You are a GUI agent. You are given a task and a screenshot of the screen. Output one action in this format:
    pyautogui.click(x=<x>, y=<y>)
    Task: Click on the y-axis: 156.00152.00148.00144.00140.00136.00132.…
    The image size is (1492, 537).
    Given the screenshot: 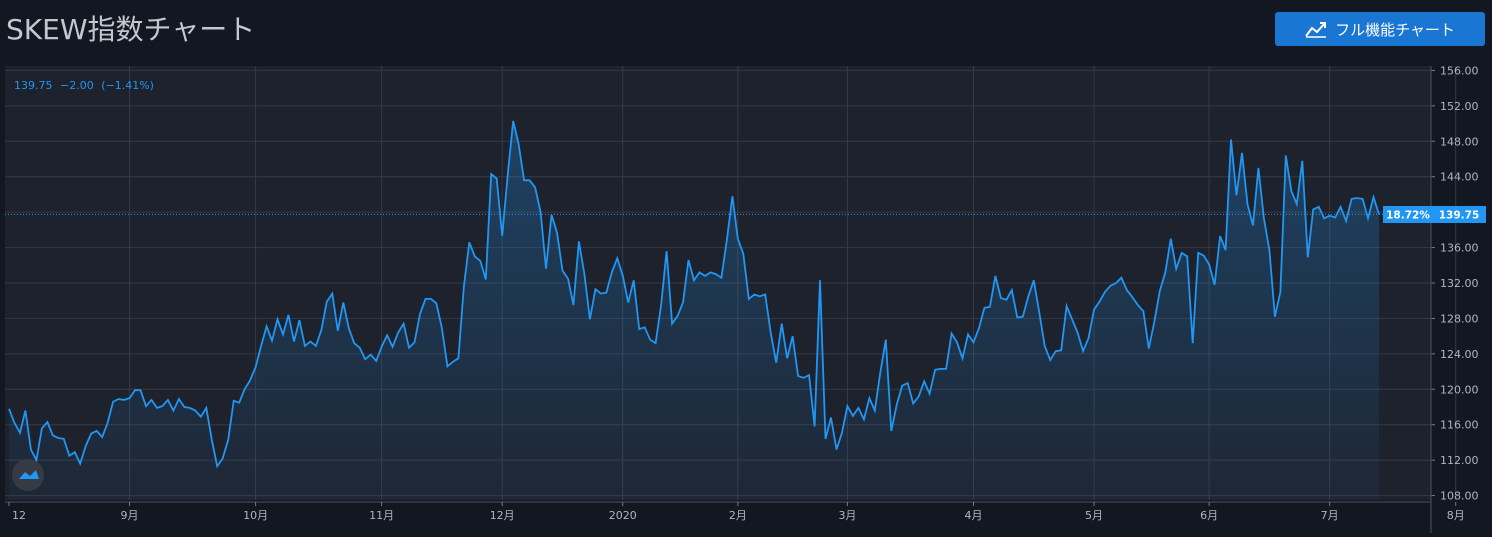 What is the action you would take?
    pyautogui.click(x=1454, y=298)
    